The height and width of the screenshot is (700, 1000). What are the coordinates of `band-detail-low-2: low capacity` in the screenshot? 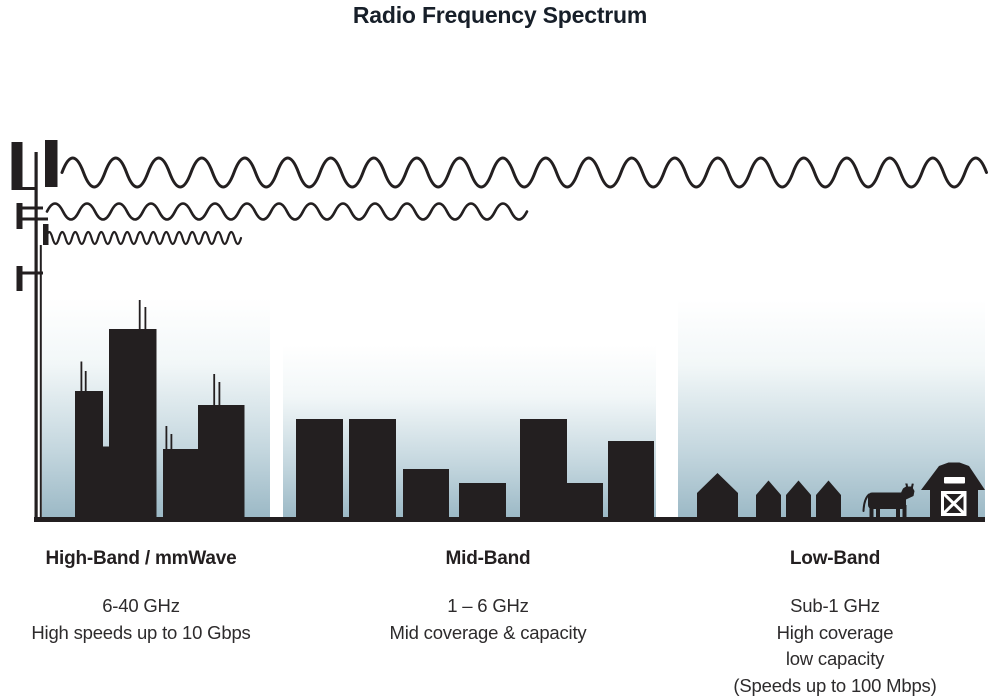 It's located at (835, 658).